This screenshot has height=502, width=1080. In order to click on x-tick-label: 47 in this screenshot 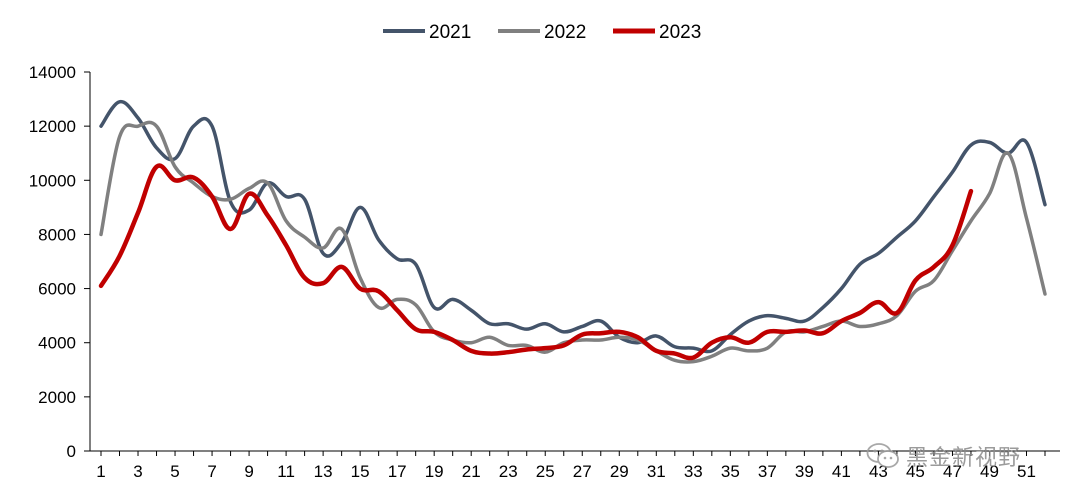, I will do `click(952, 471)`.